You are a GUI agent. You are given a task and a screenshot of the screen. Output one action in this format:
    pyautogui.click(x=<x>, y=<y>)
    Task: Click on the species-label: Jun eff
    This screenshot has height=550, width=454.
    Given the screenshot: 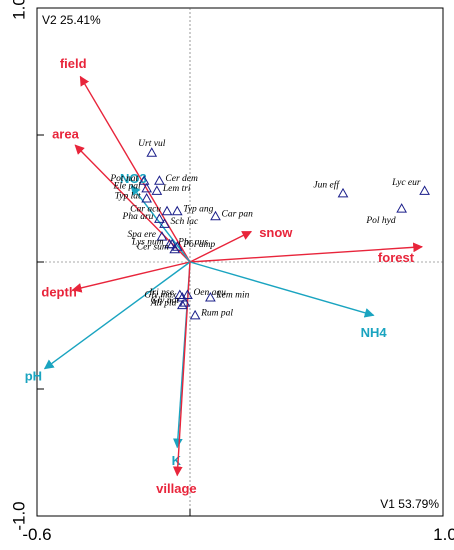 What is the action you would take?
    pyautogui.click(x=326, y=185)
    